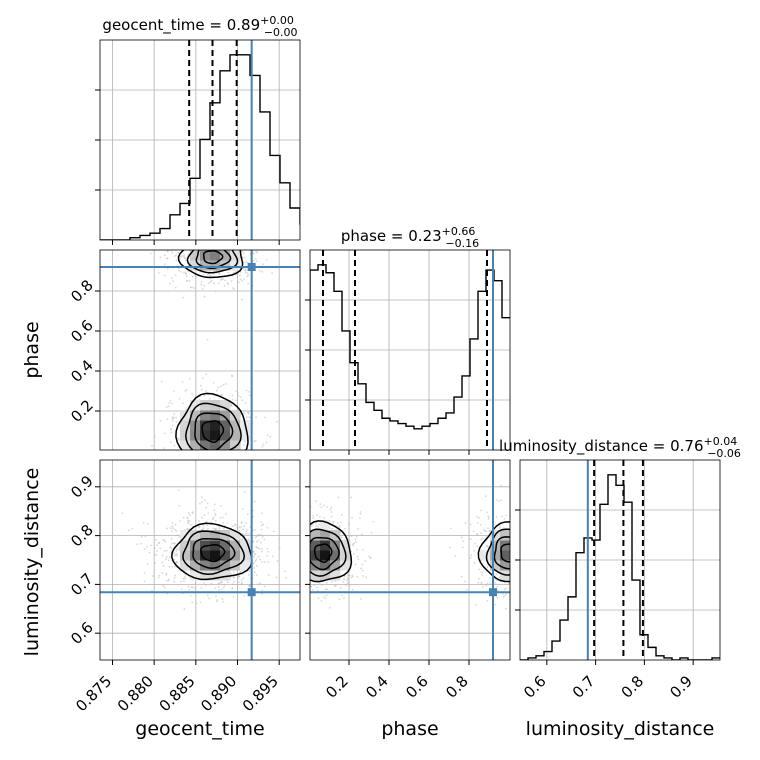 This screenshot has width=760, height=760. Describe the element at coordinates (82, 633) in the screenshot. I see `ytick-label-luminosity_distance: 0.6` at that location.